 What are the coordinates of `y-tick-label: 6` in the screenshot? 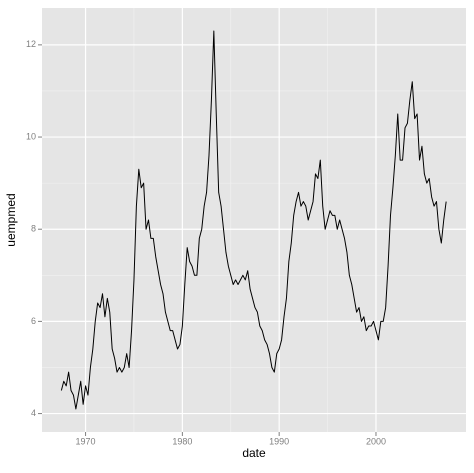 It's located at (33, 321).